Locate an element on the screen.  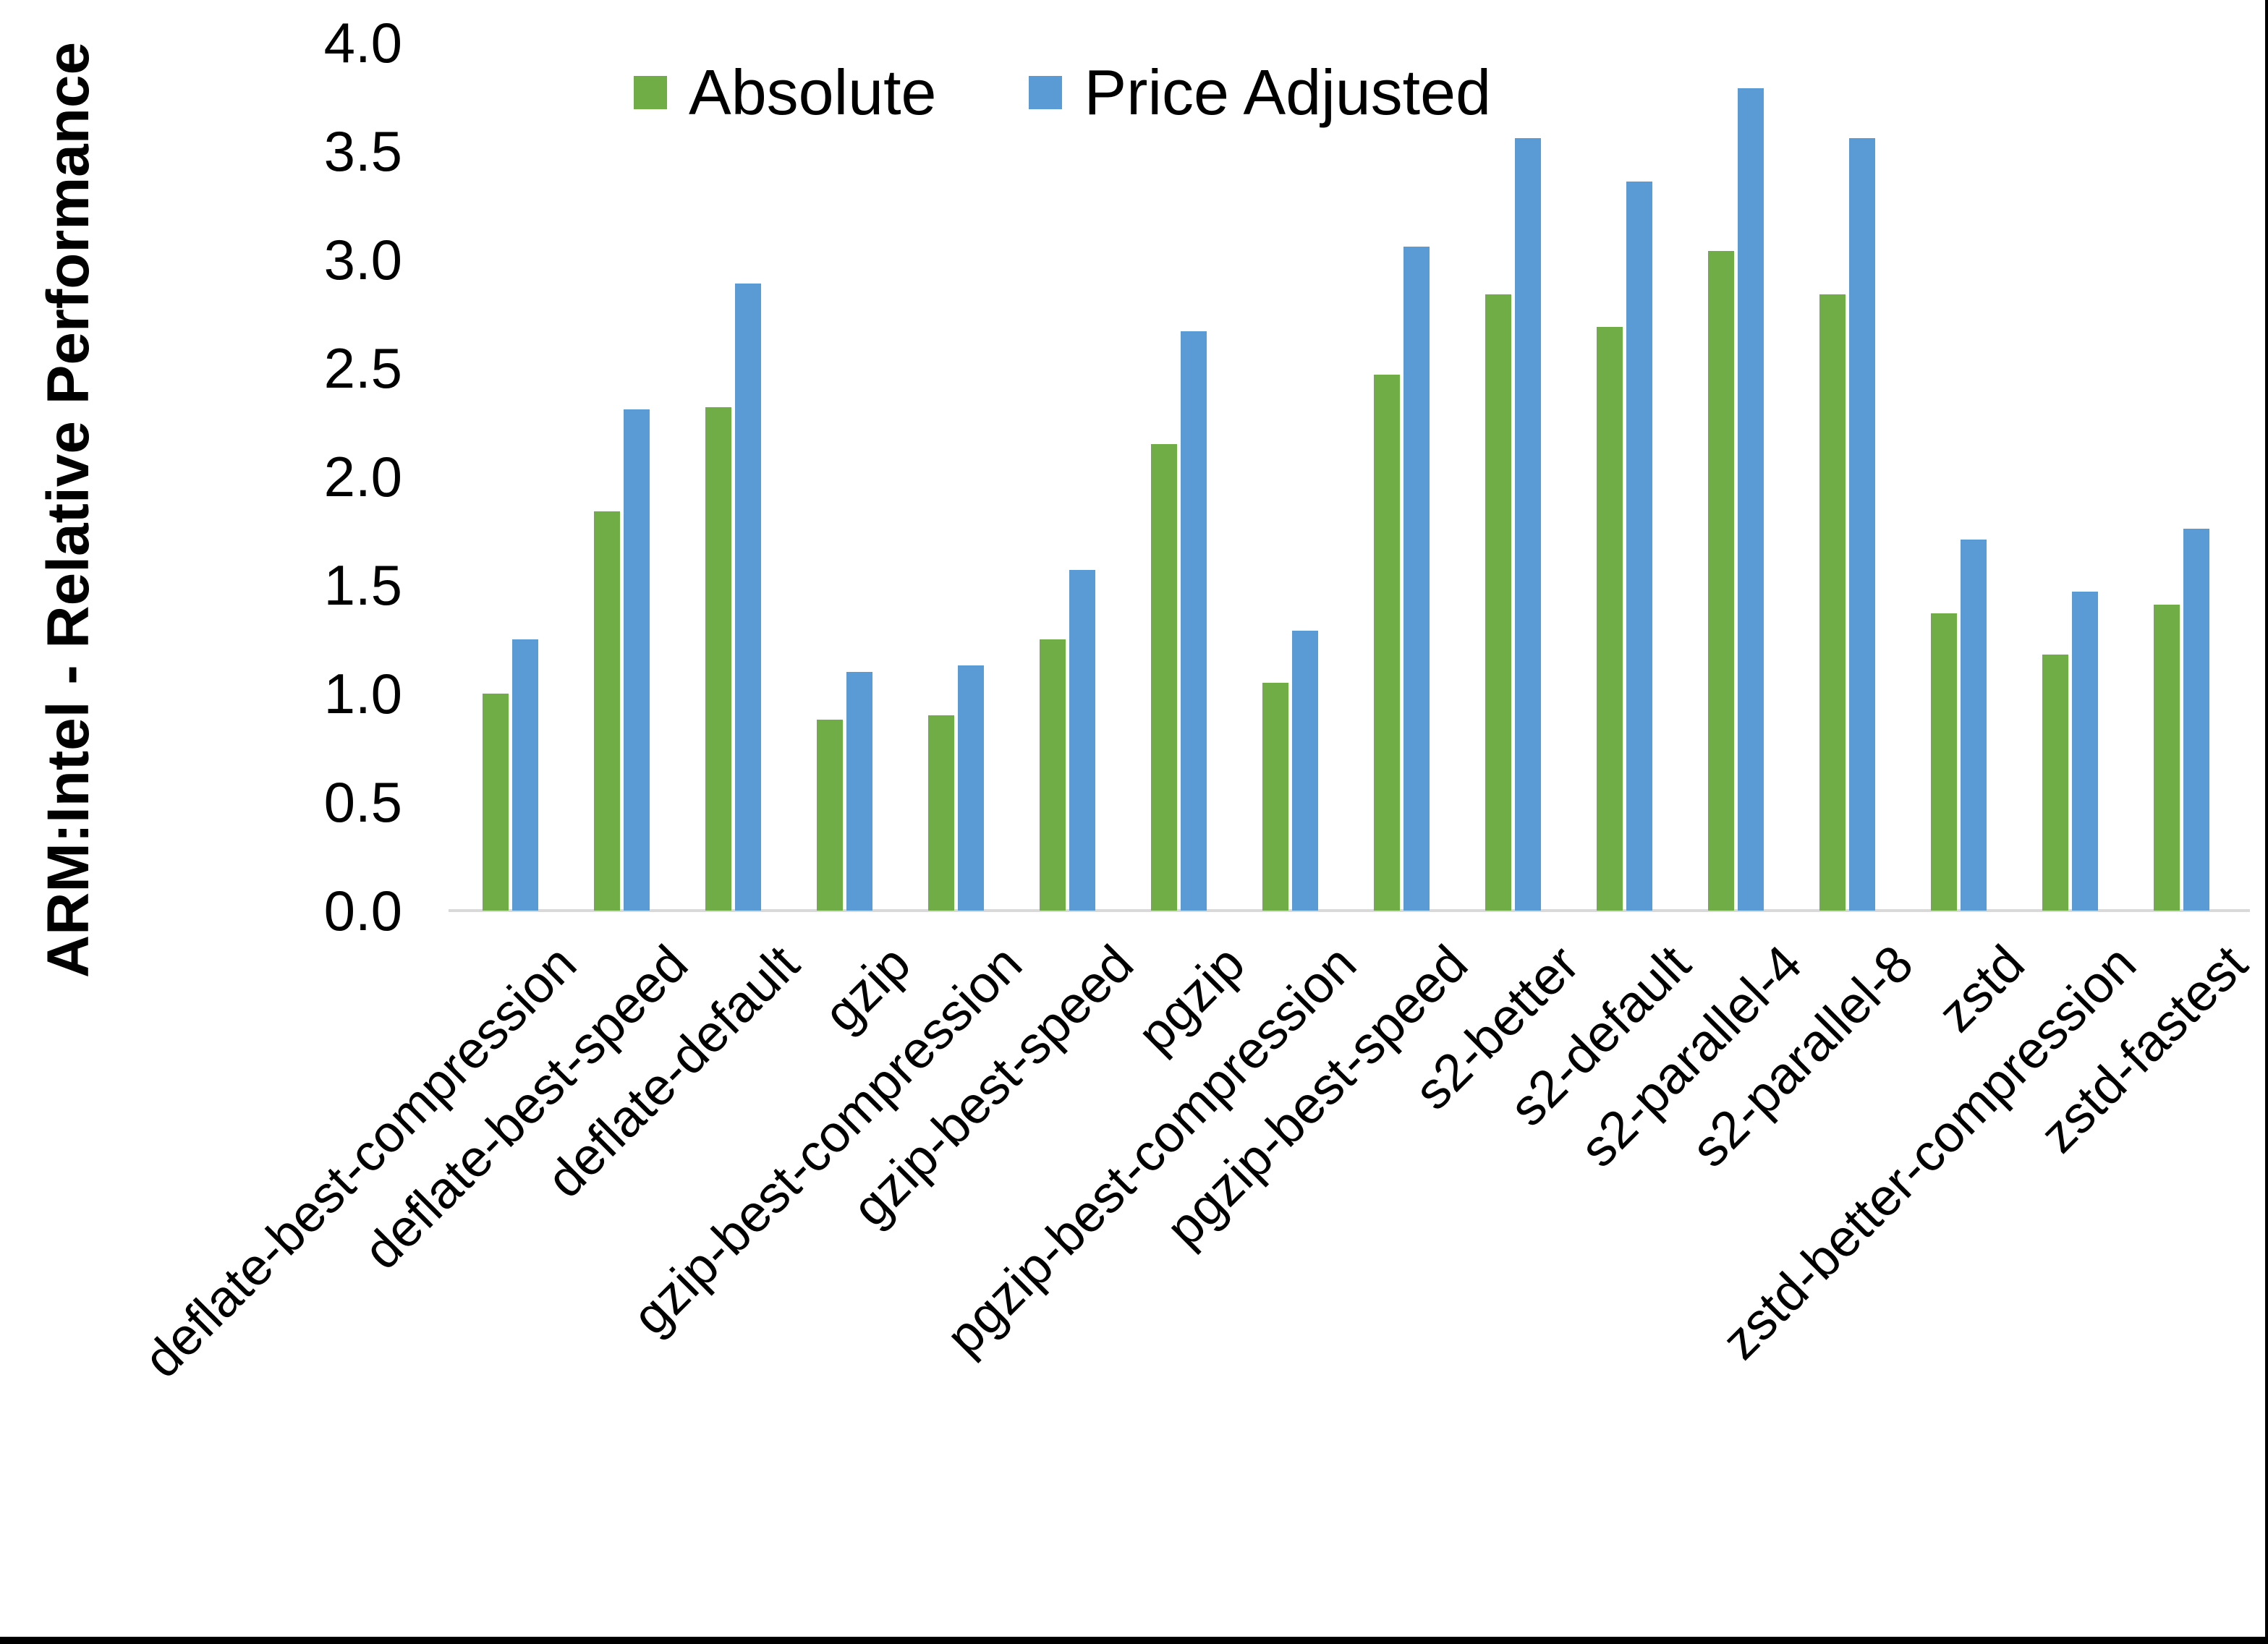
legend-label-absolute: Absolute is located at coordinates (813, 92).